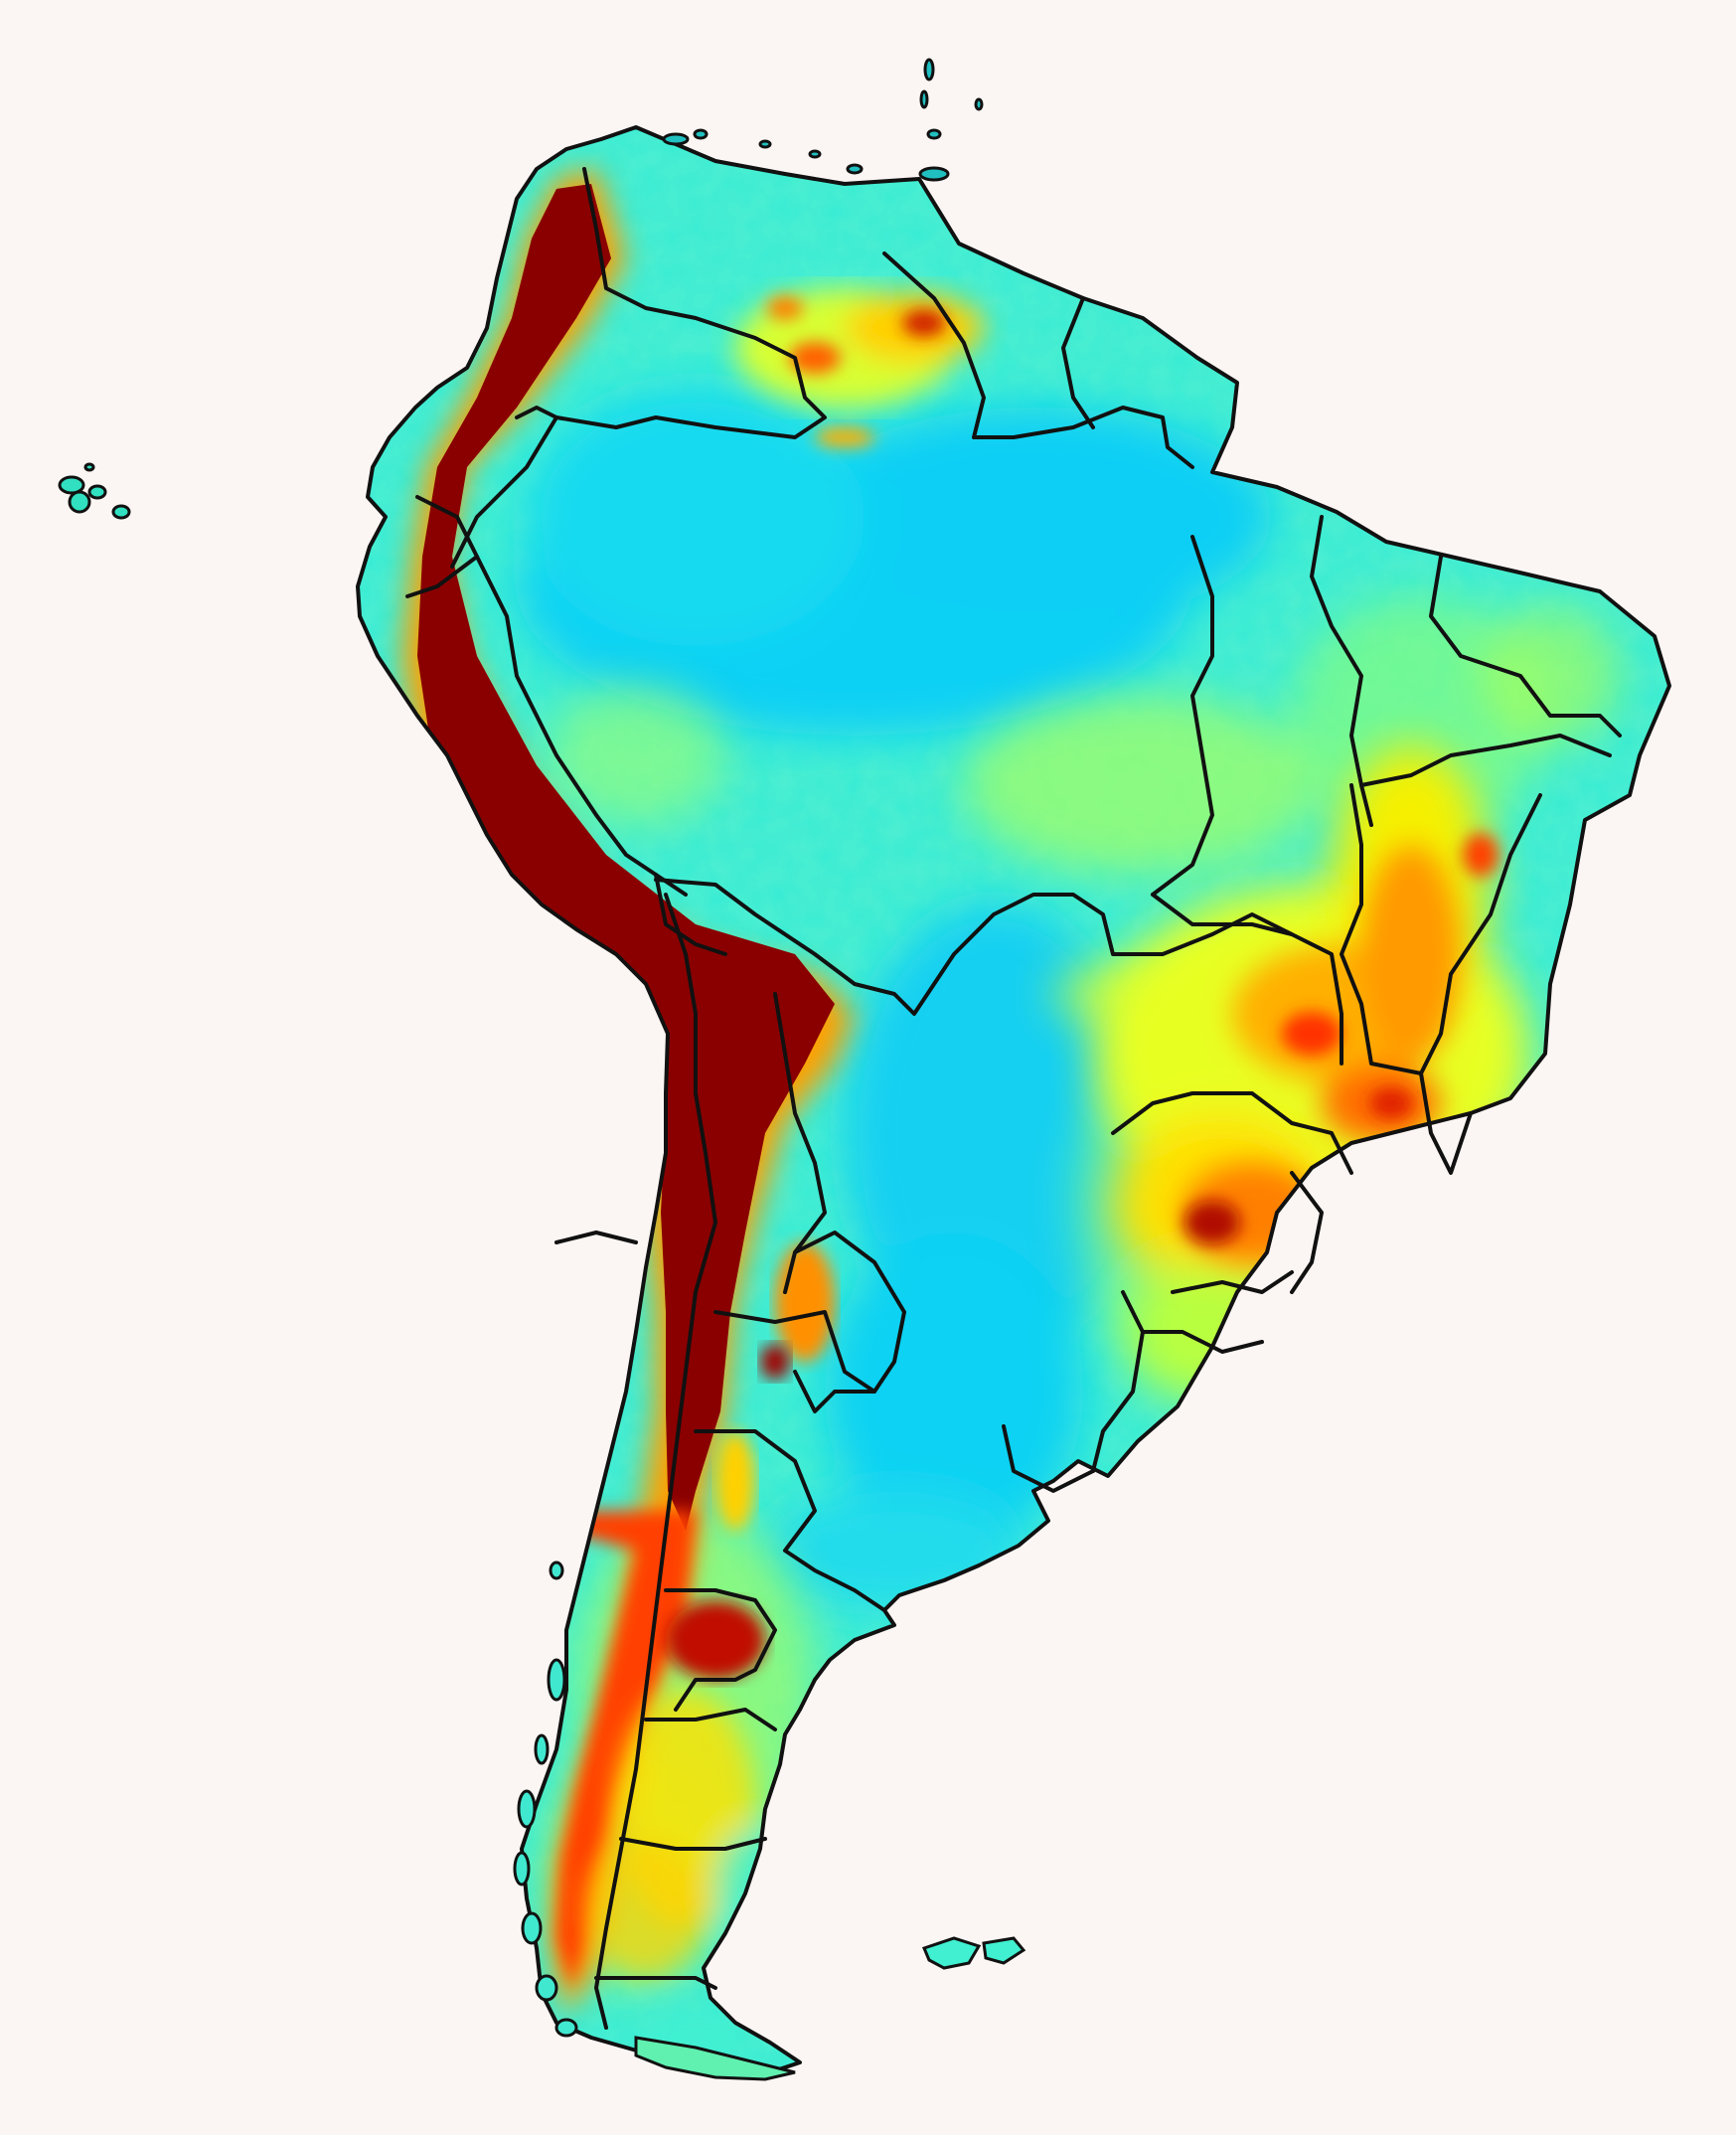 The height and width of the screenshot is (2135, 1736). I want to click on guiana-highlands, so click(859, 368).